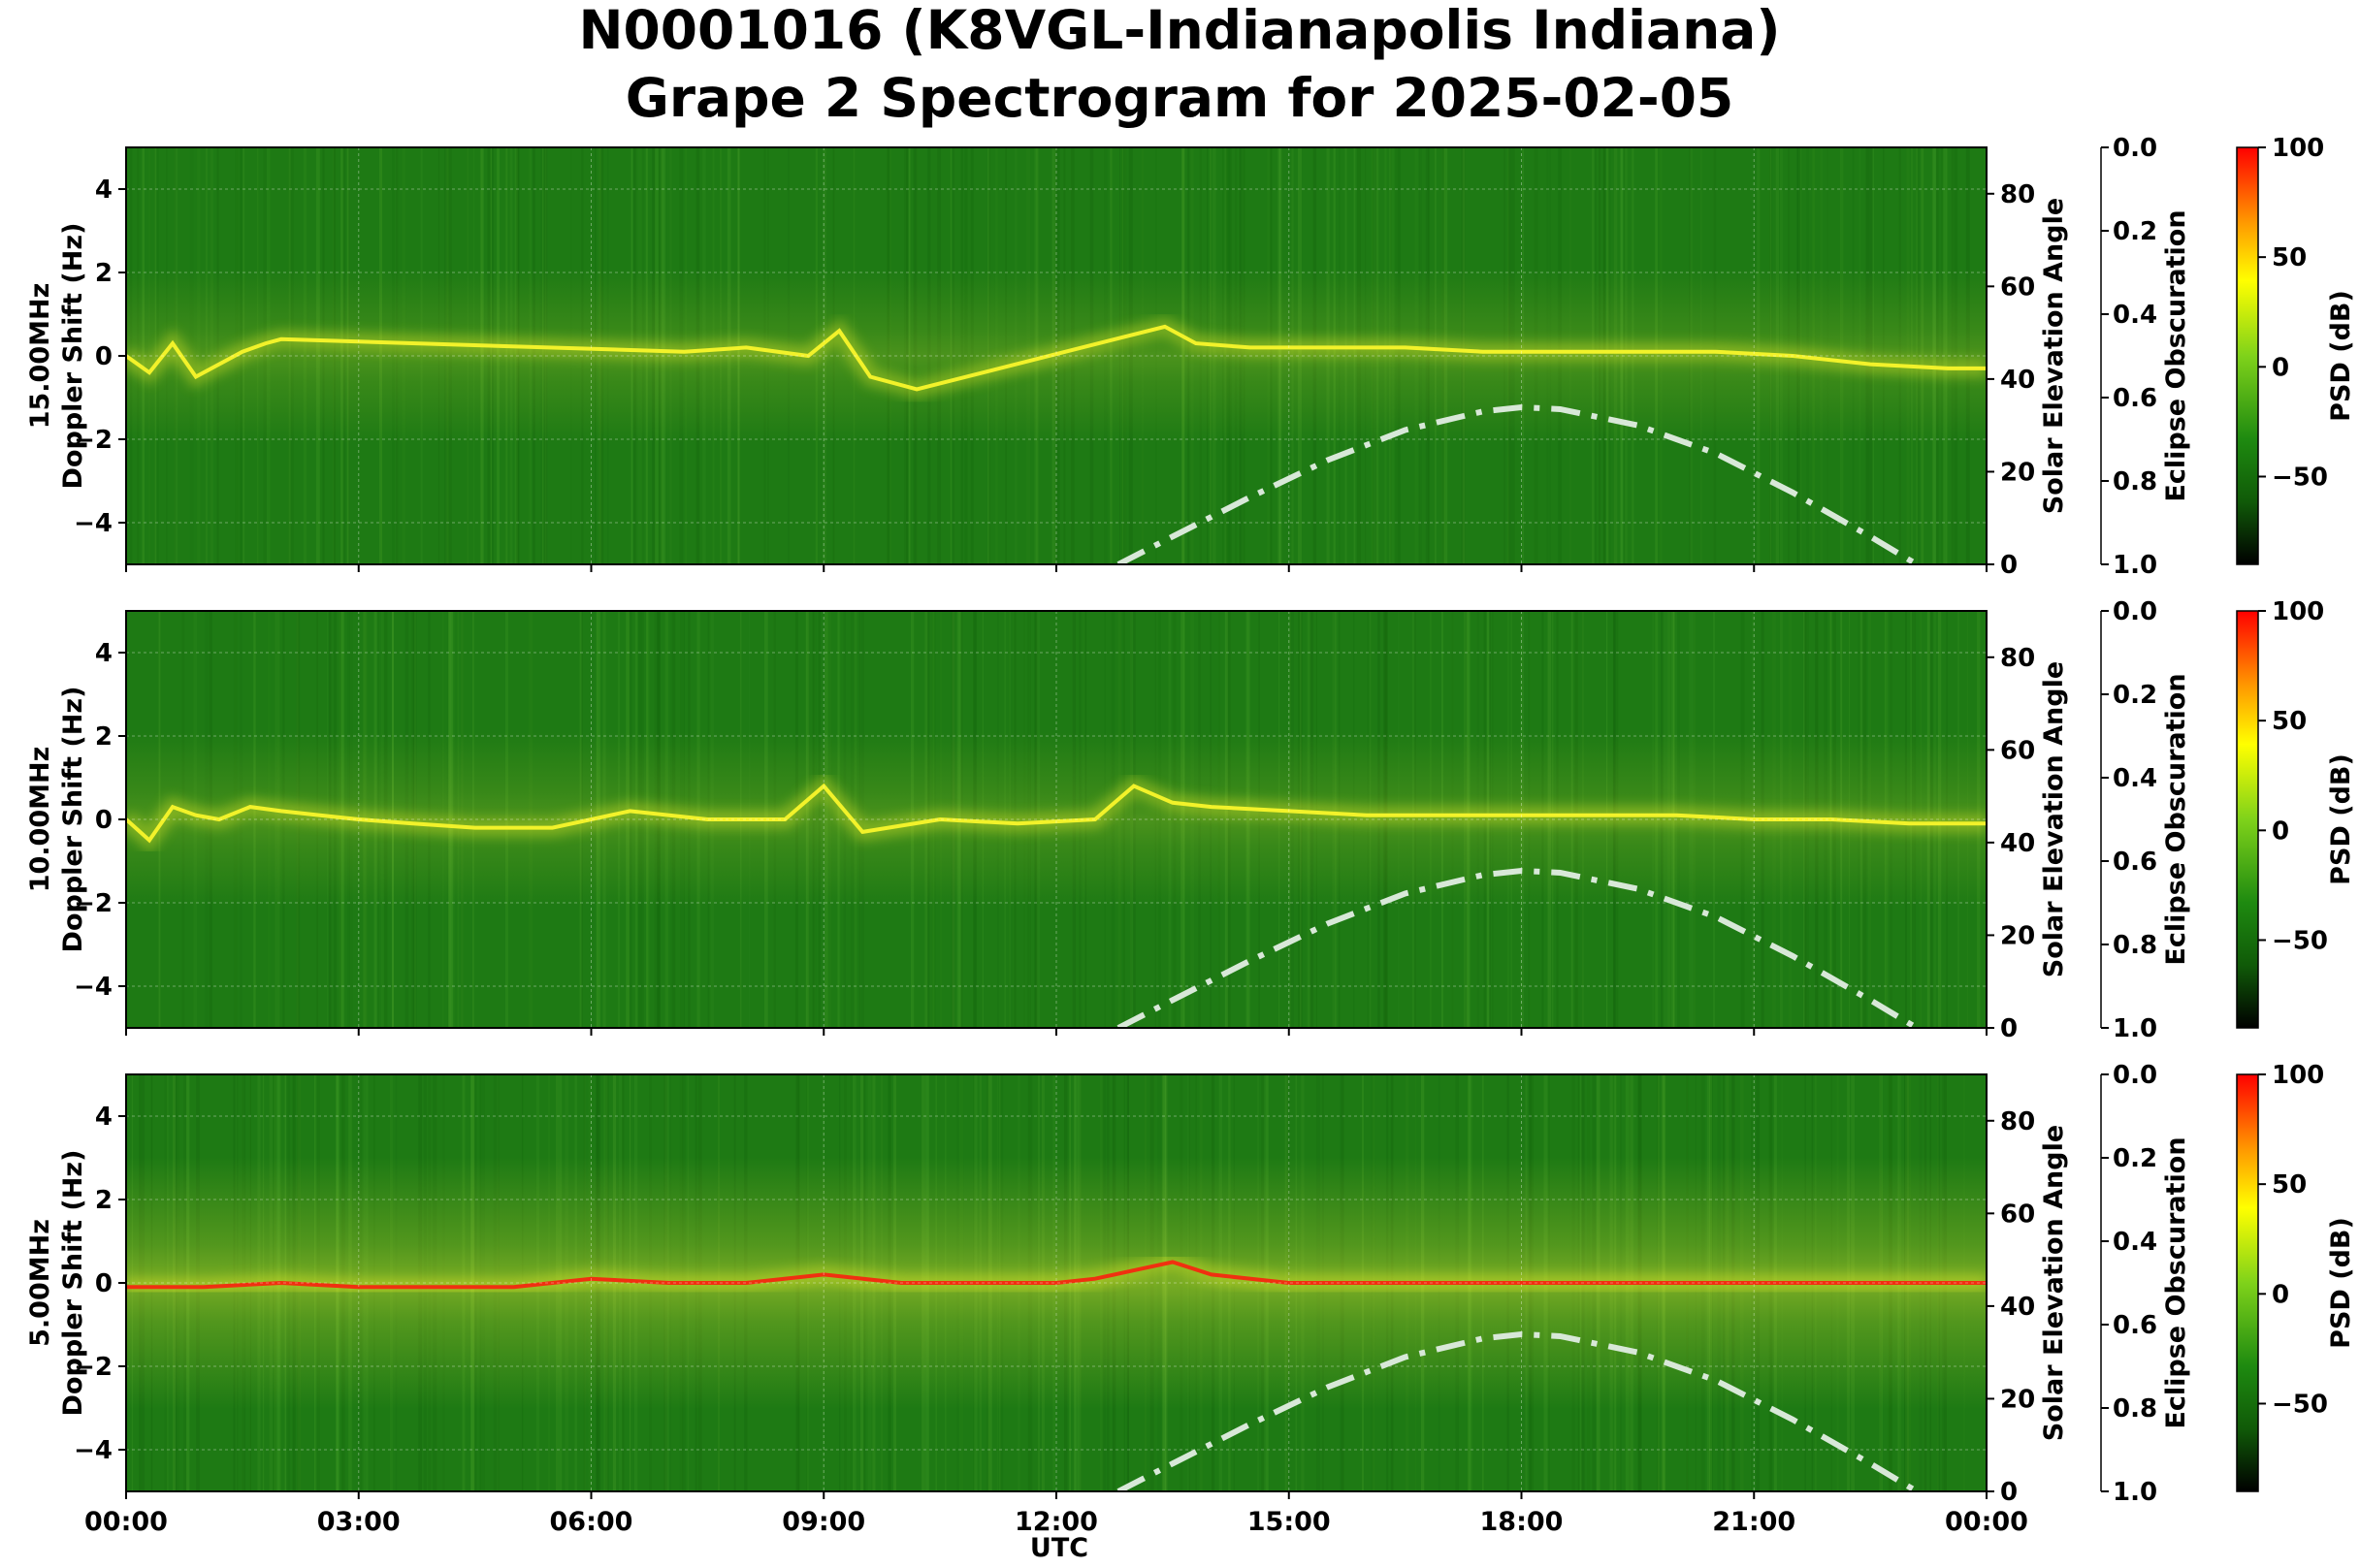 This screenshot has width=2360, height=1568. What do you see at coordinates (40, 820) in the screenshot?
I see `y-axis-label-line: 10.00MHz` at bounding box center [40, 820].